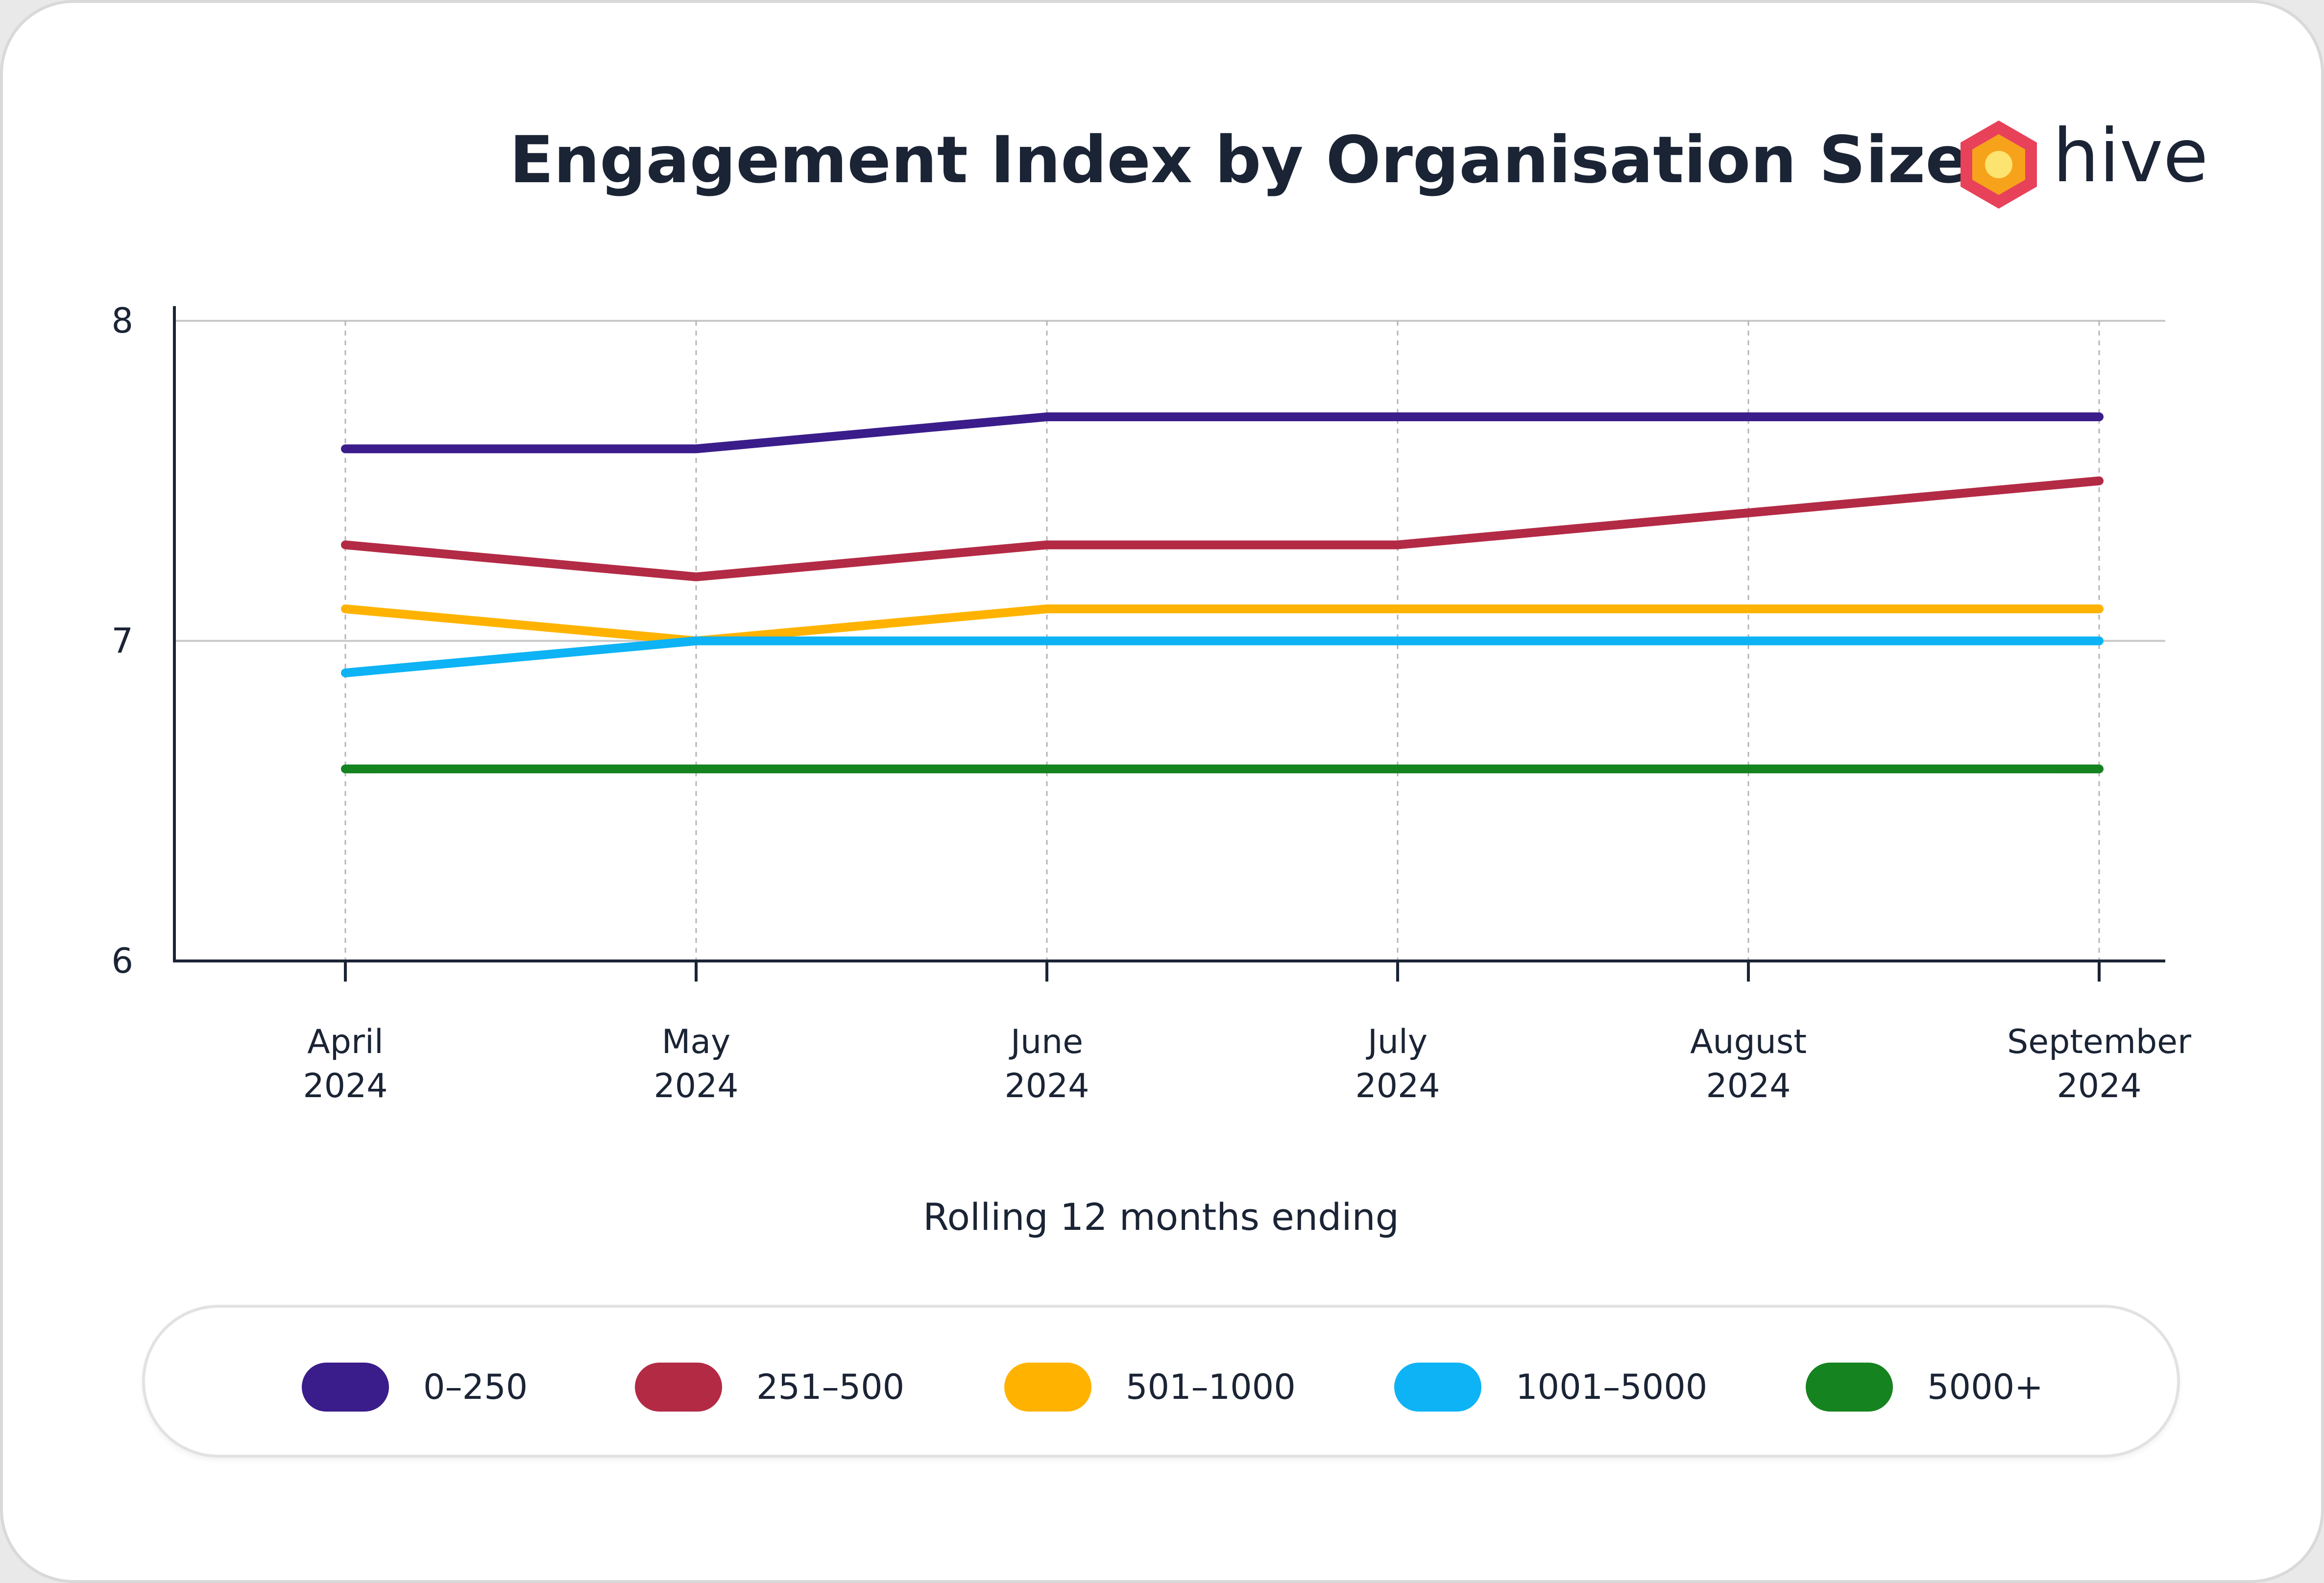 Image resolution: width=2324 pixels, height=1583 pixels. Describe the element at coordinates (2099, 1042) in the screenshot. I see `x-tick-label-month: September` at that location.